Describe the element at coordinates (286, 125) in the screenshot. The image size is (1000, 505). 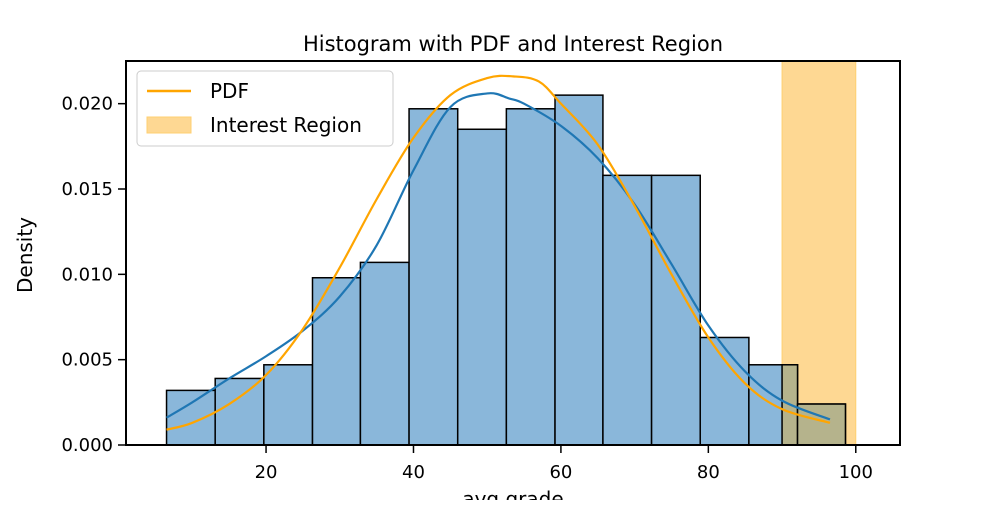
I see `legend-interest-region-label: Interest Region` at that location.